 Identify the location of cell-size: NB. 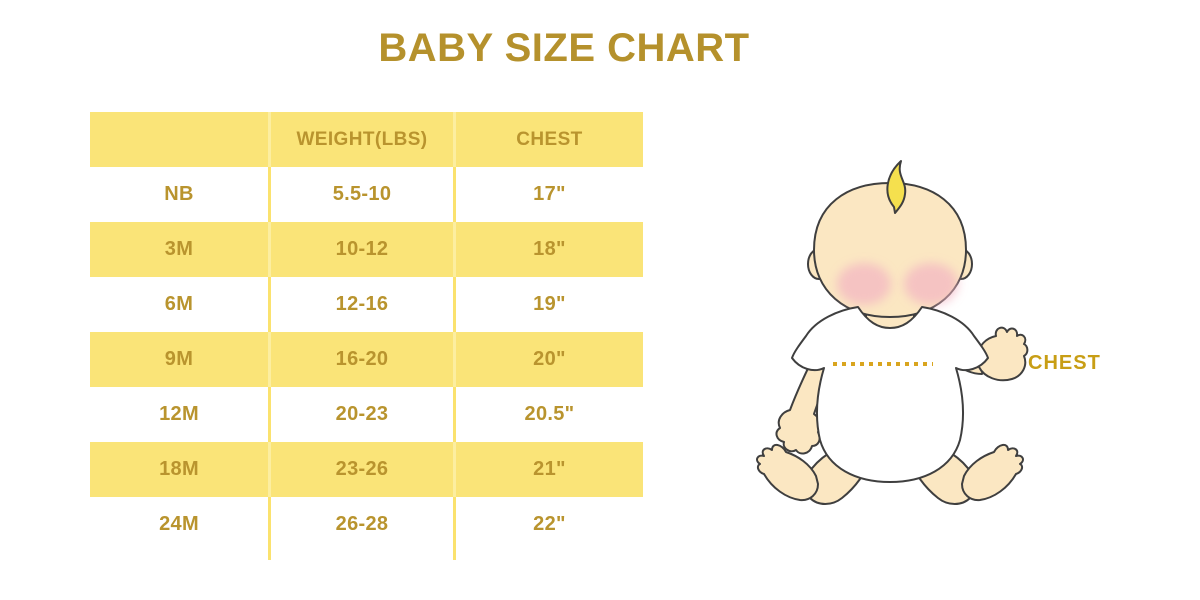
(180, 194).